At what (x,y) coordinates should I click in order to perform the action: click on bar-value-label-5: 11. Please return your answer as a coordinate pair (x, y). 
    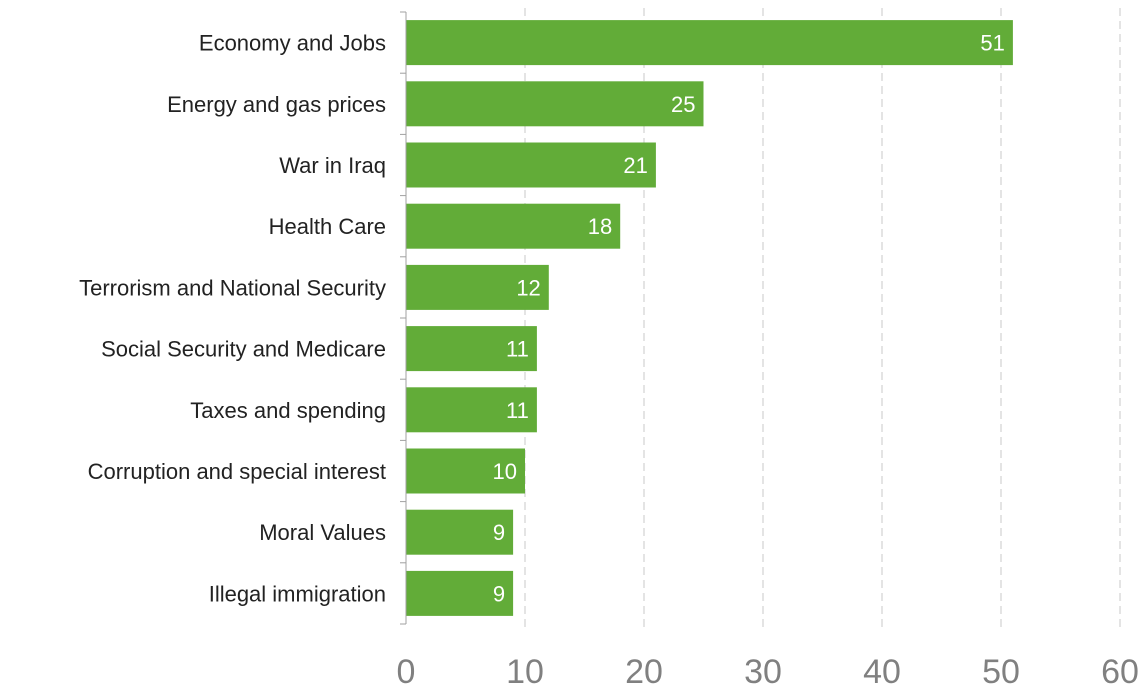
    Looking at the image, I should click on (517, 349).